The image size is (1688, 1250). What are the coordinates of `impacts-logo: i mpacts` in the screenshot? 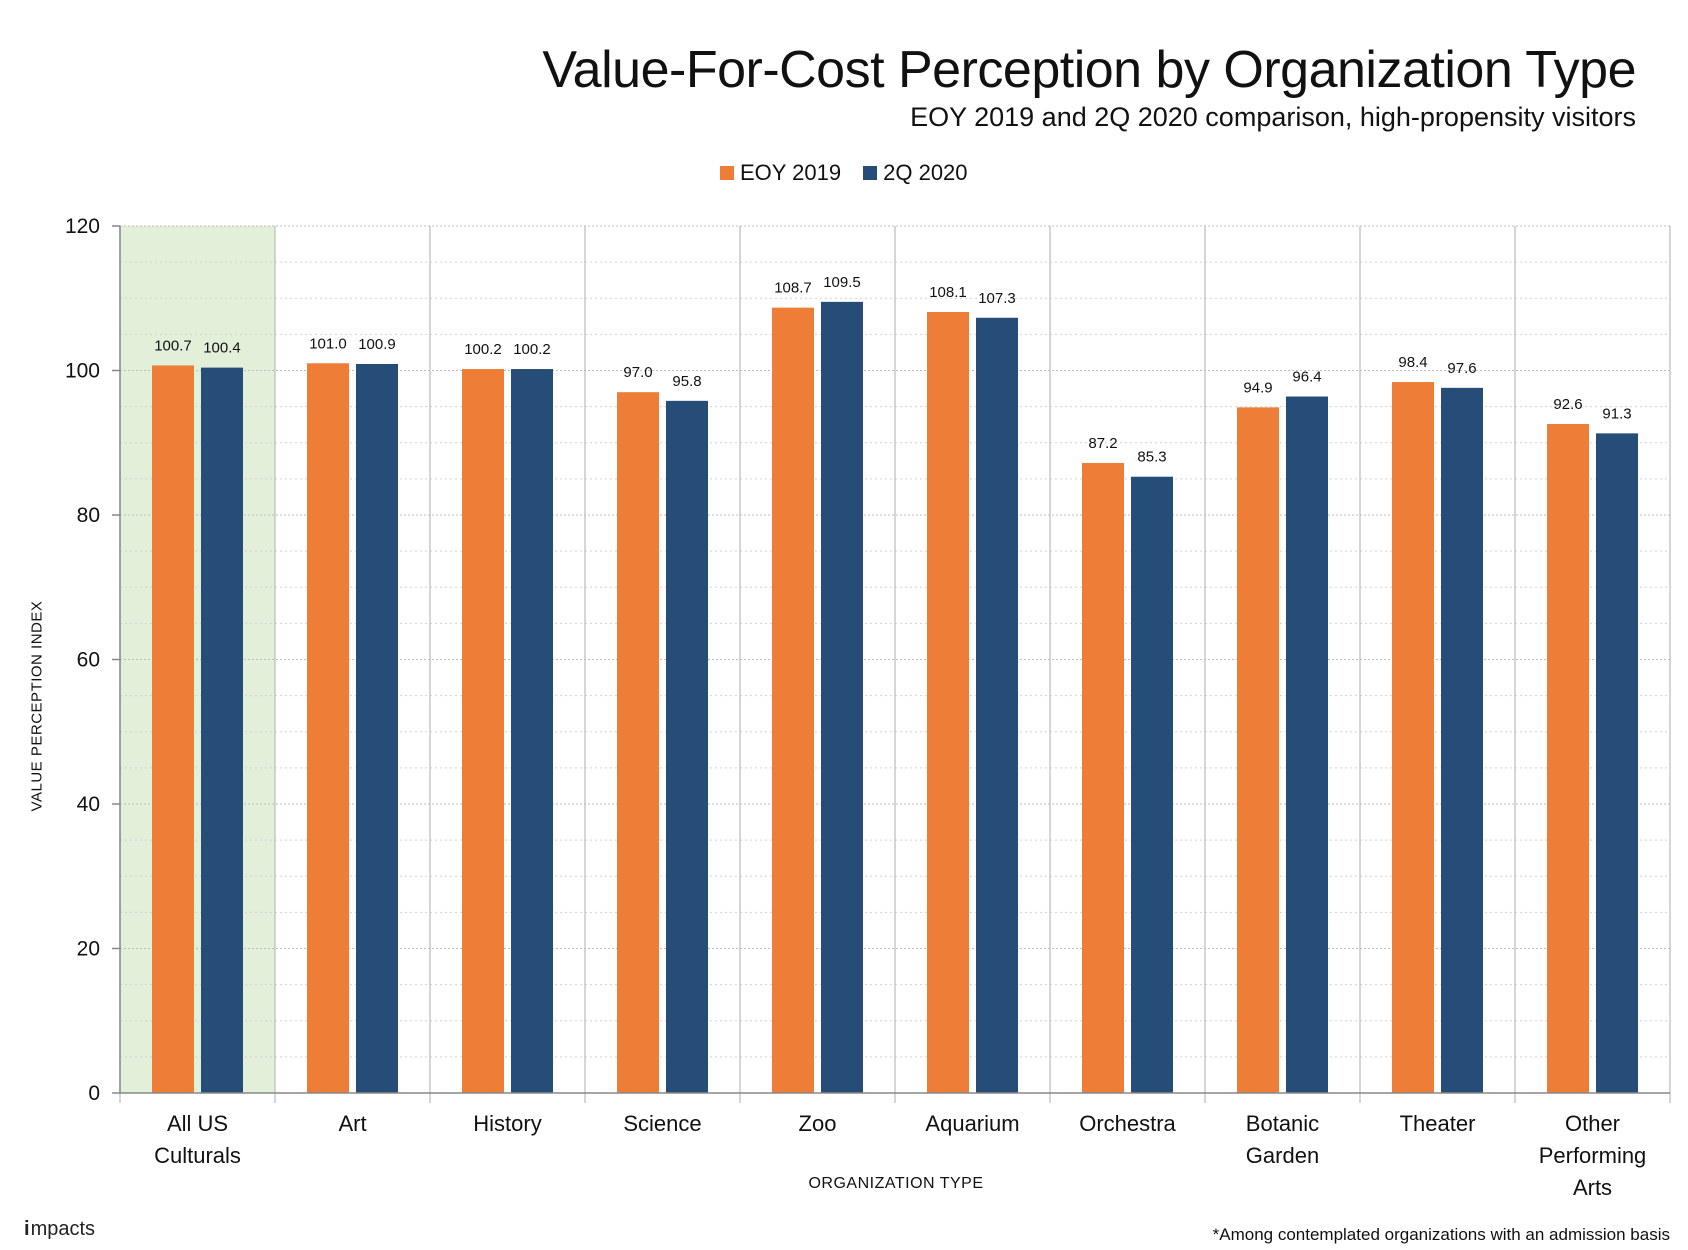 It's located at (59, 1229).